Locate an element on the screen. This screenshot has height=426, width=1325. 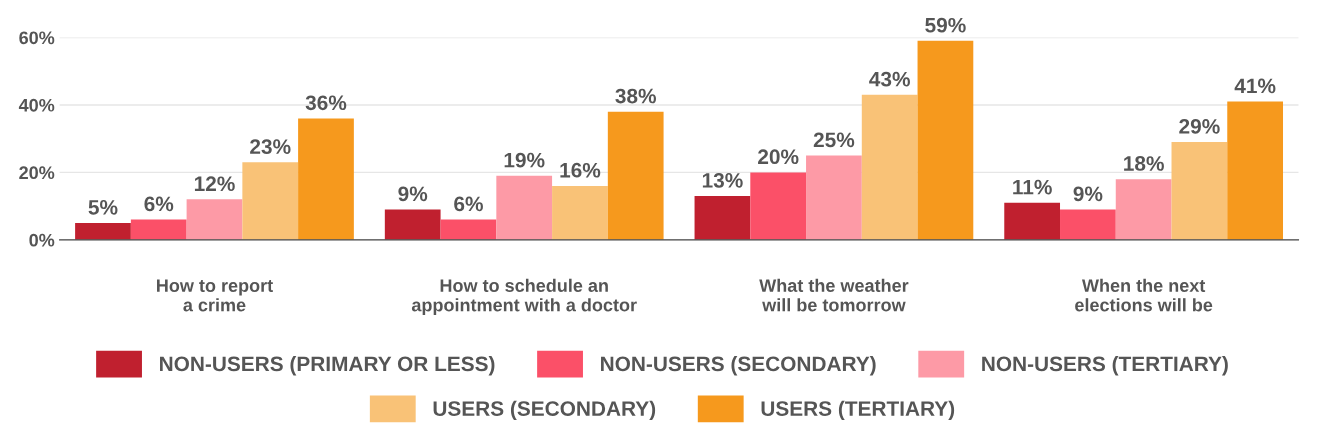
data-label: 36% is located at coordinates (326, 103).